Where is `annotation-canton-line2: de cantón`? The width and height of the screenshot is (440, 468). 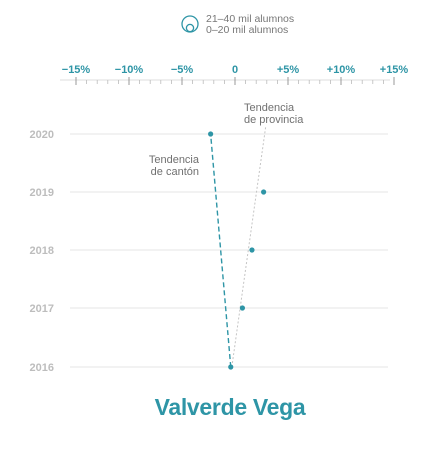 annotation-canton-line2: de cantón is located at coordinates (175, 172).